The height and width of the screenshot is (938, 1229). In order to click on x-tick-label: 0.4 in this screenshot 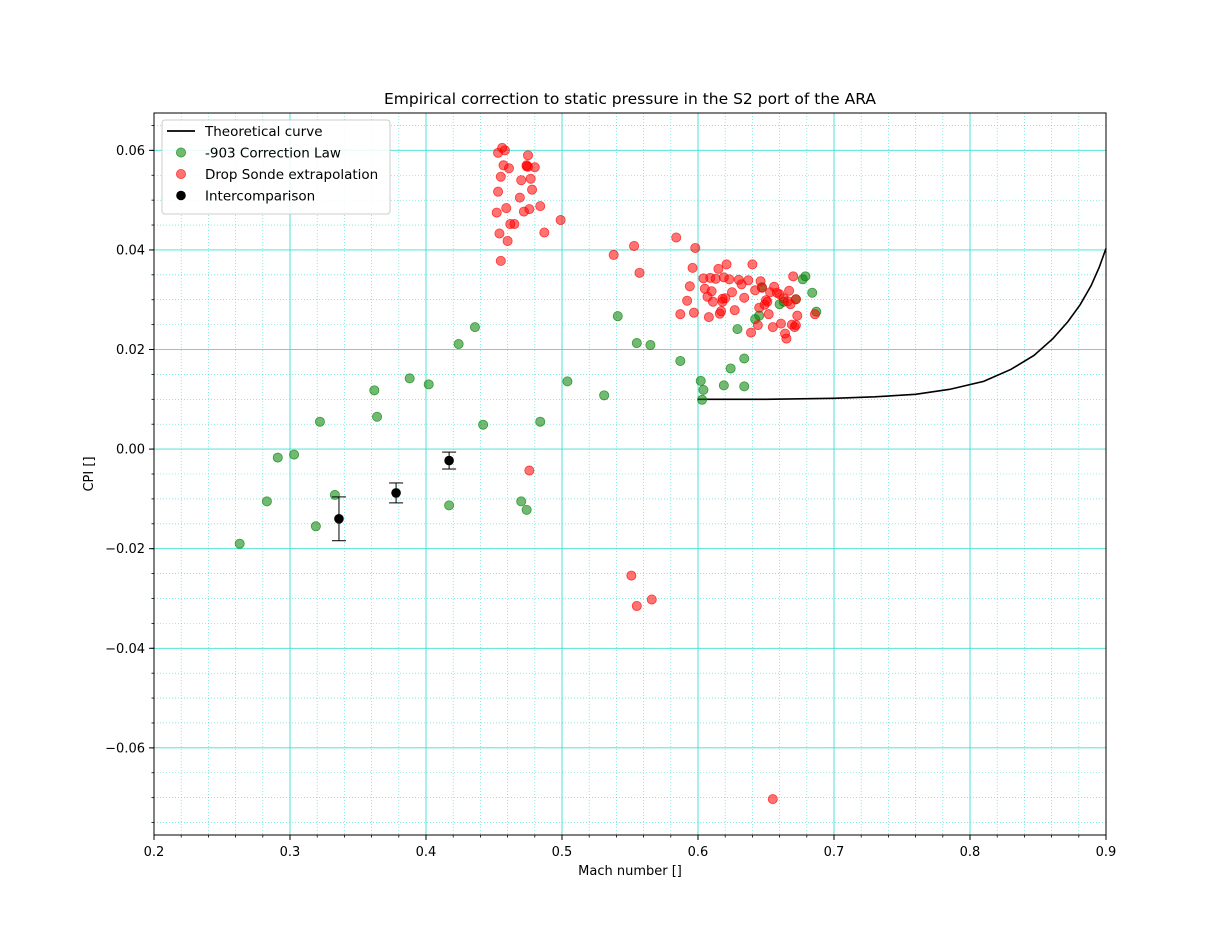, I will do `click(426, 852)`.